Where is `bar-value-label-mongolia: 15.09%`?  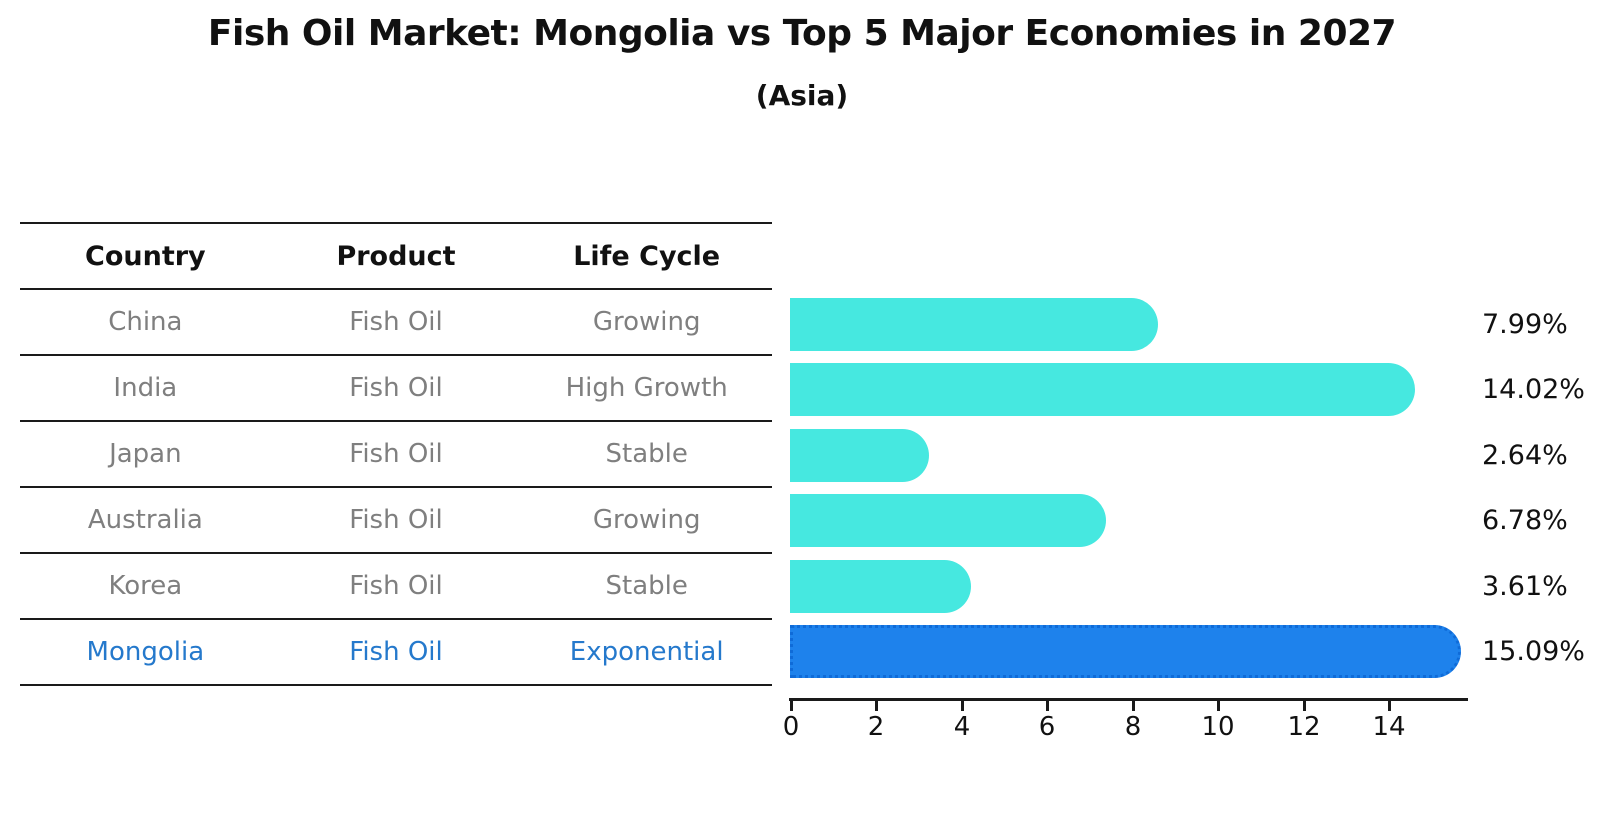
bar-value-label-mongolia: 15.09% is located at coordinates (1533, 651).